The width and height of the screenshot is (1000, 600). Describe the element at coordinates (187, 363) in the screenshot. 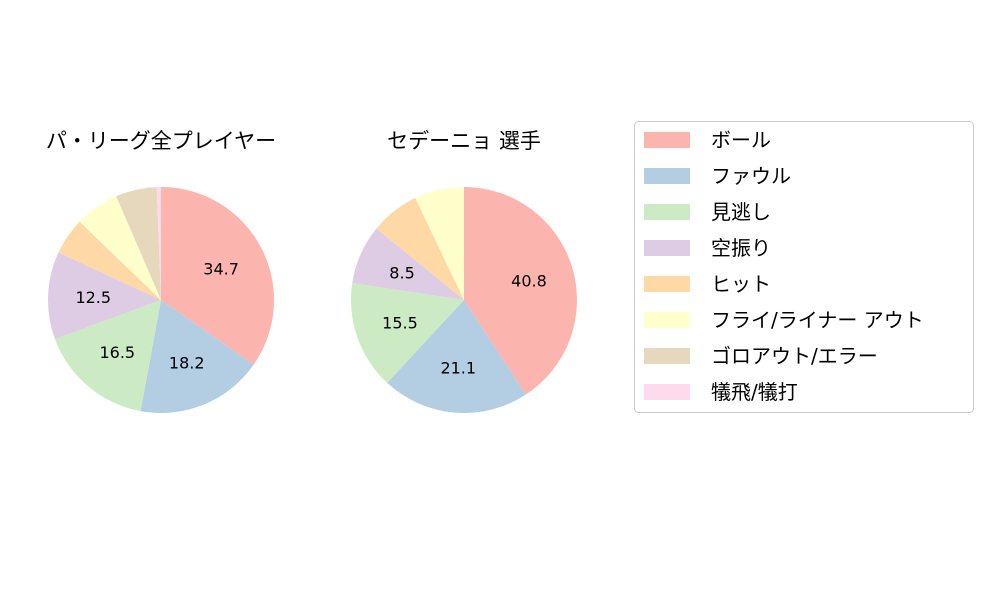

I see `pie-slice-label: 18.2` at that location.